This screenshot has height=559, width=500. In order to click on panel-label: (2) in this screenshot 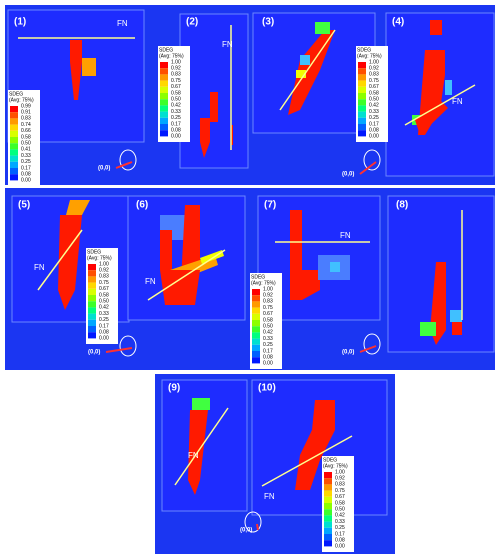, I will do `click(192, 22)`.